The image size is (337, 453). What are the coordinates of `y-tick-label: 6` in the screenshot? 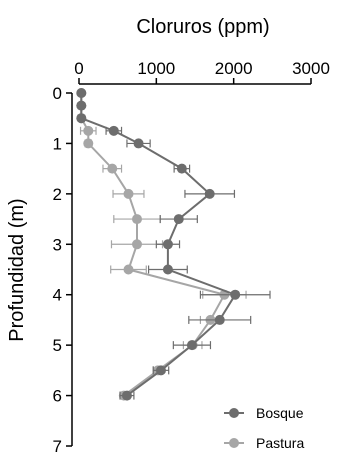 It's located at (57, 396).